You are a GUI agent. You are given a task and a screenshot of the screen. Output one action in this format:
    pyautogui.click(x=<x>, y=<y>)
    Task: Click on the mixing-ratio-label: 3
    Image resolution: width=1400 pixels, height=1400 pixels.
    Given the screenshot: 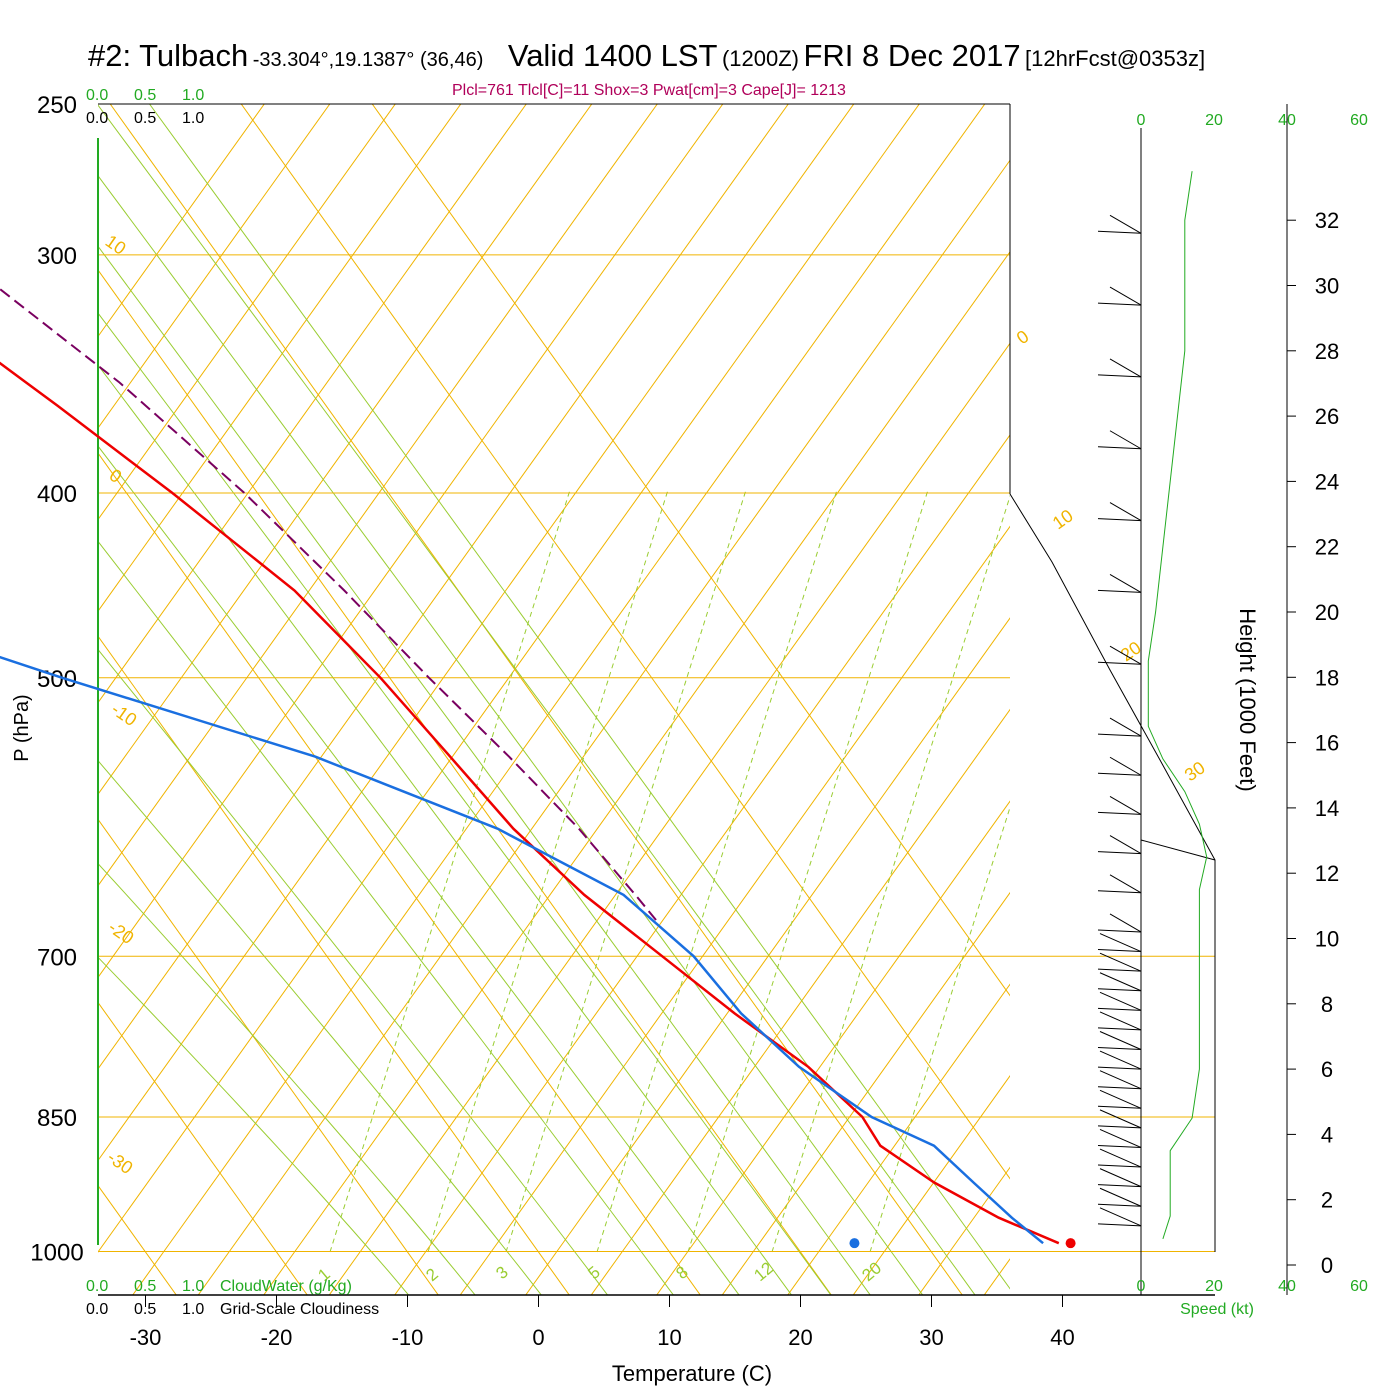 What is the action you would take?
    pyautogui.click(x=501, y=1272)
    